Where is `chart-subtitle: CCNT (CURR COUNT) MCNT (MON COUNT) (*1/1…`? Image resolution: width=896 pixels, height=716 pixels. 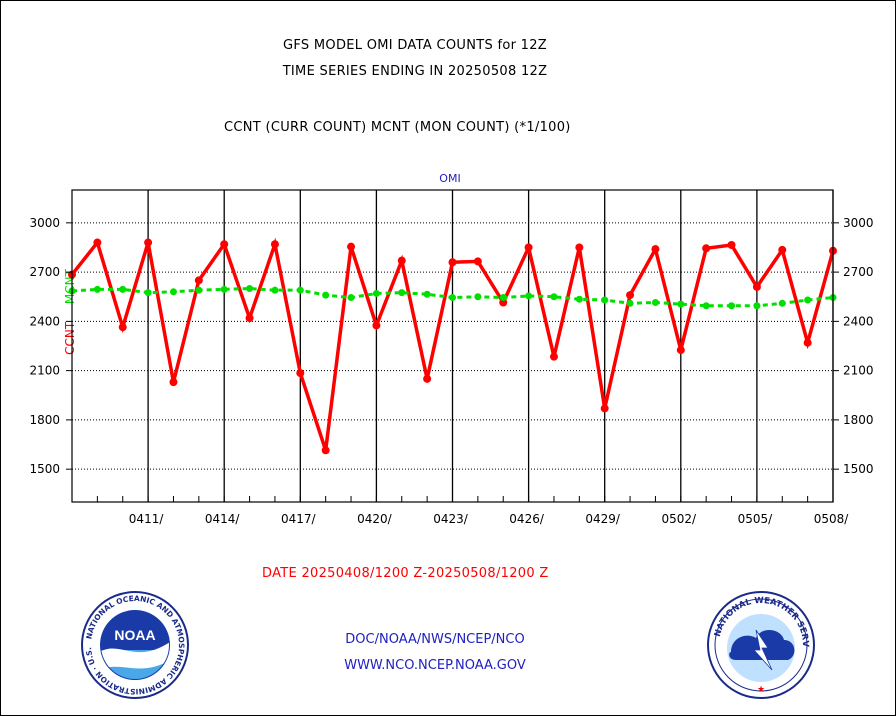
chart-subtitle: CCNT (CURR COUNT) MCNT (MON COUNT) (*1/1… is located at coordinates (397, 127).